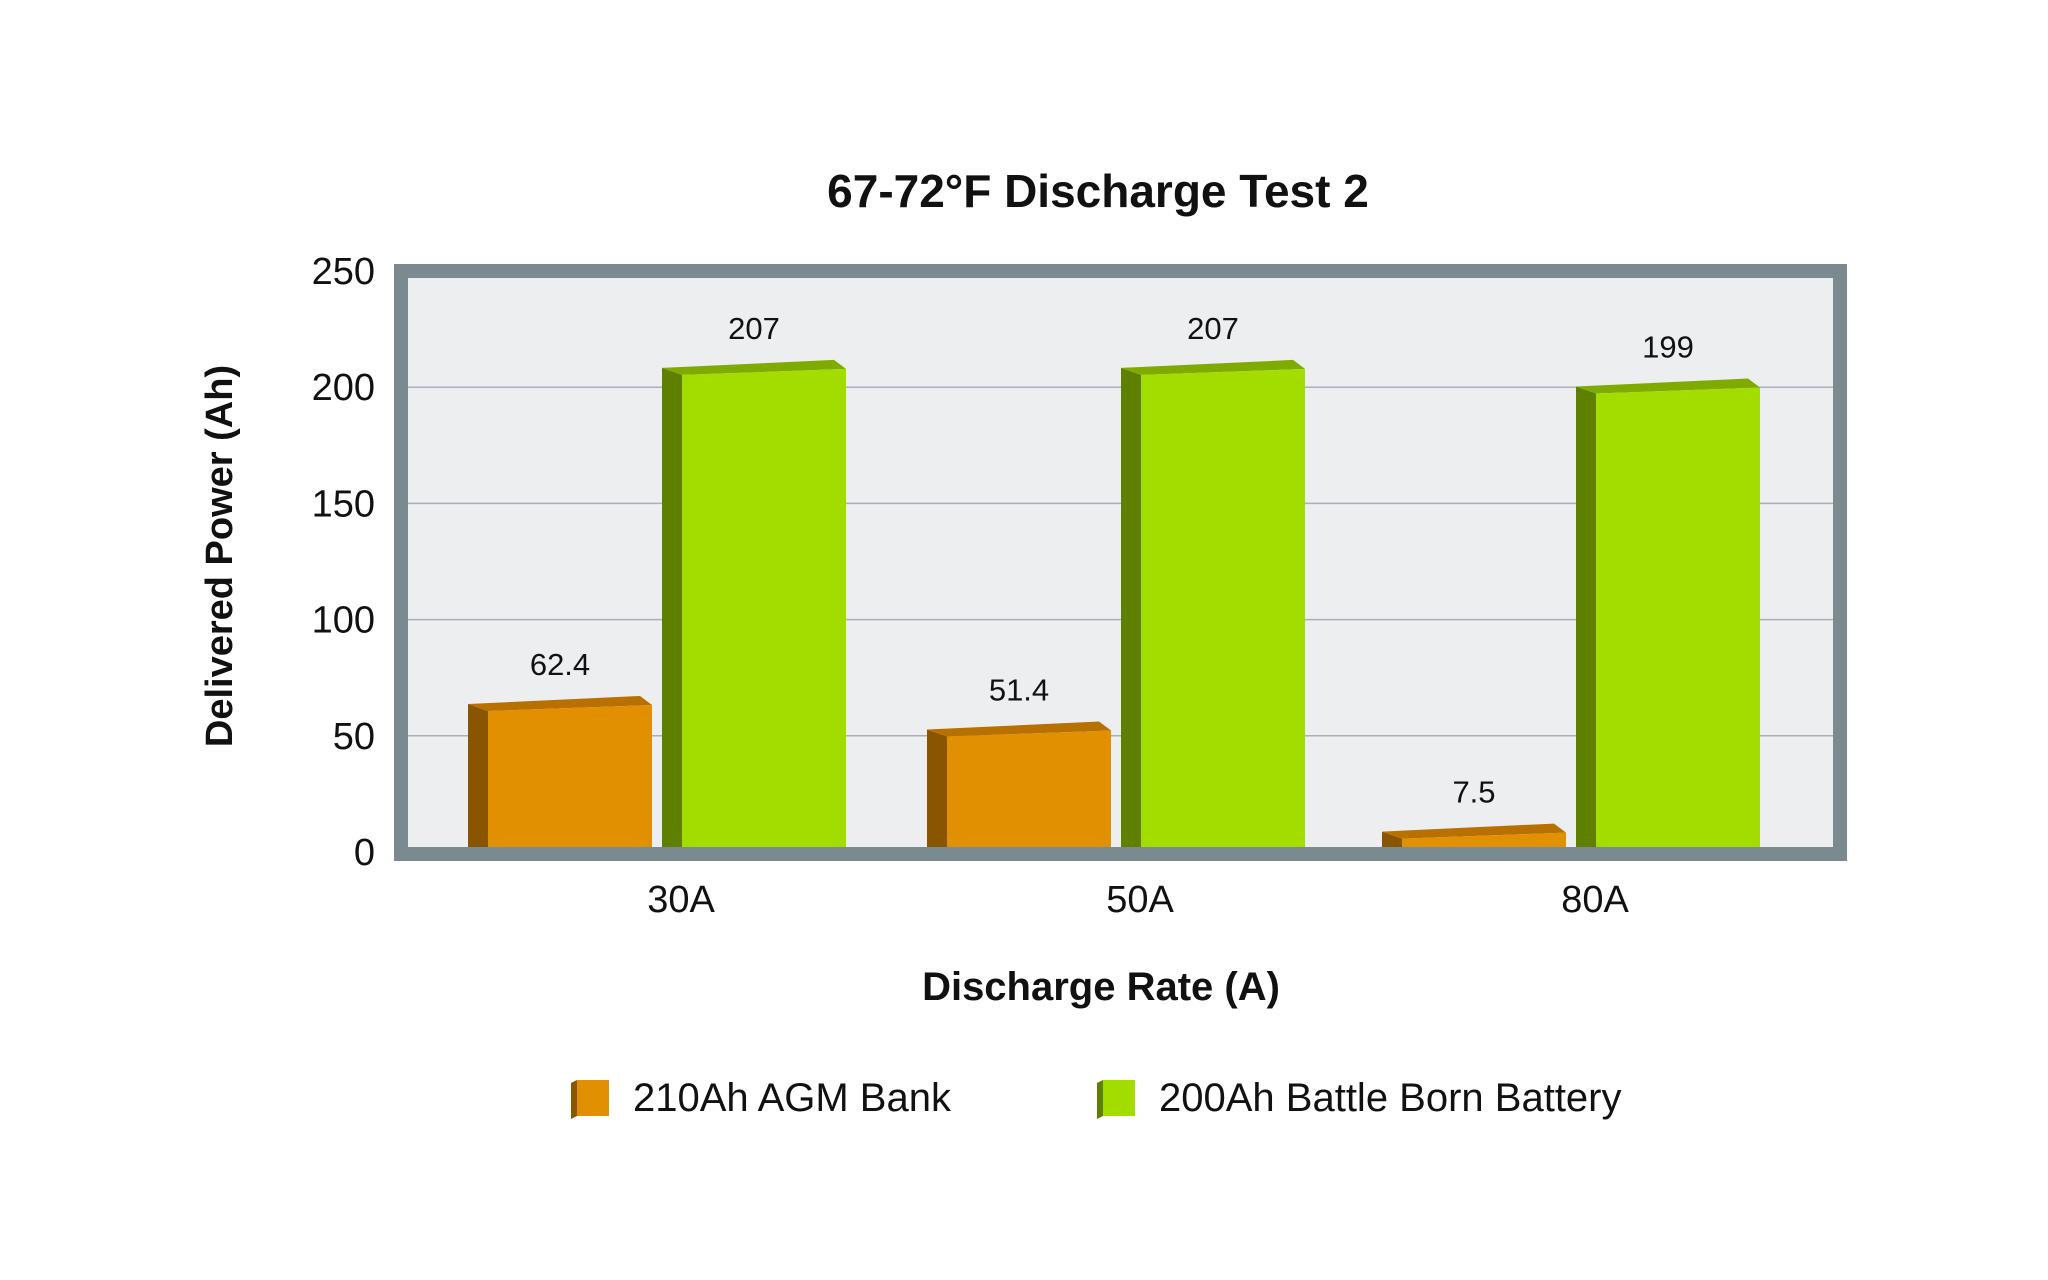 The image size is (2048, 1280). What do you see at coordinates (560, 664) in the screenshot?
I see `data-label: 62.4` at bounding box center [560, 664].